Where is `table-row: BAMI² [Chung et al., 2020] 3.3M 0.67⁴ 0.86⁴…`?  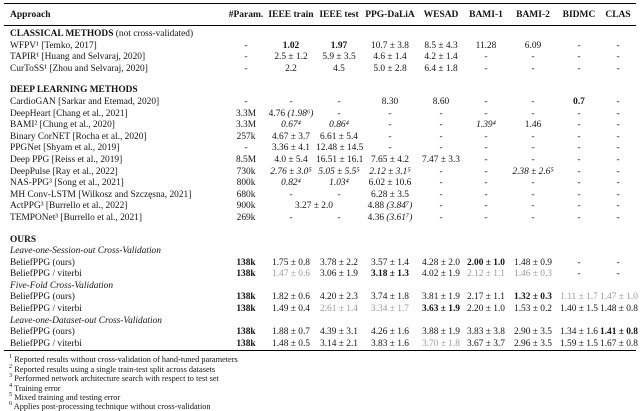 table-row: BAMI² [Chung et al., 2020] 3.3M 0.67⁴ 0.86⁴… is located at coordinates (320, 126).